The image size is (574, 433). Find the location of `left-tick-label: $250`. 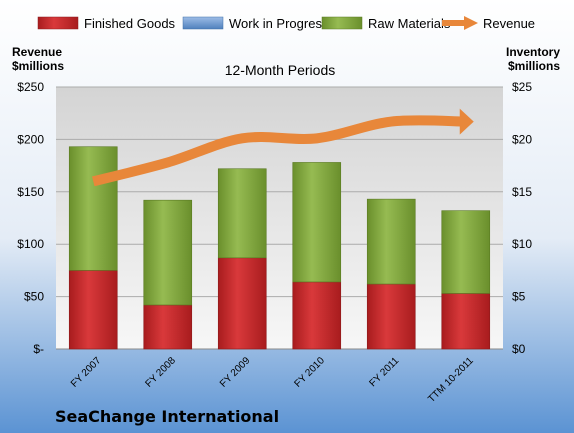

left-tick-label: $250 is located at coordinates (30, 87).